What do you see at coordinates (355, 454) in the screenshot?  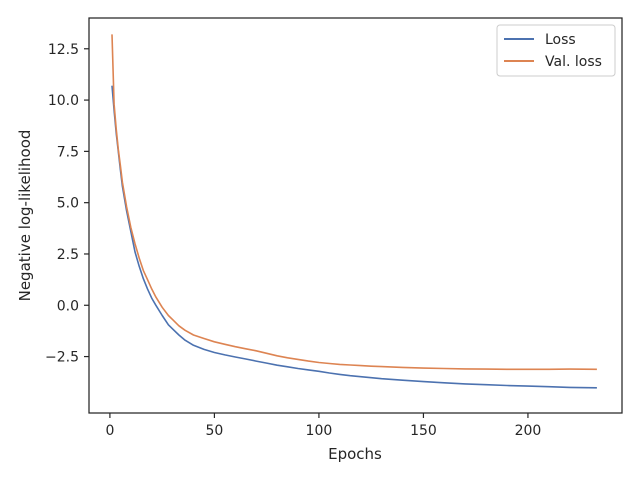 I see `x-axis-label: Epochs` at bounding box center [355, 454].